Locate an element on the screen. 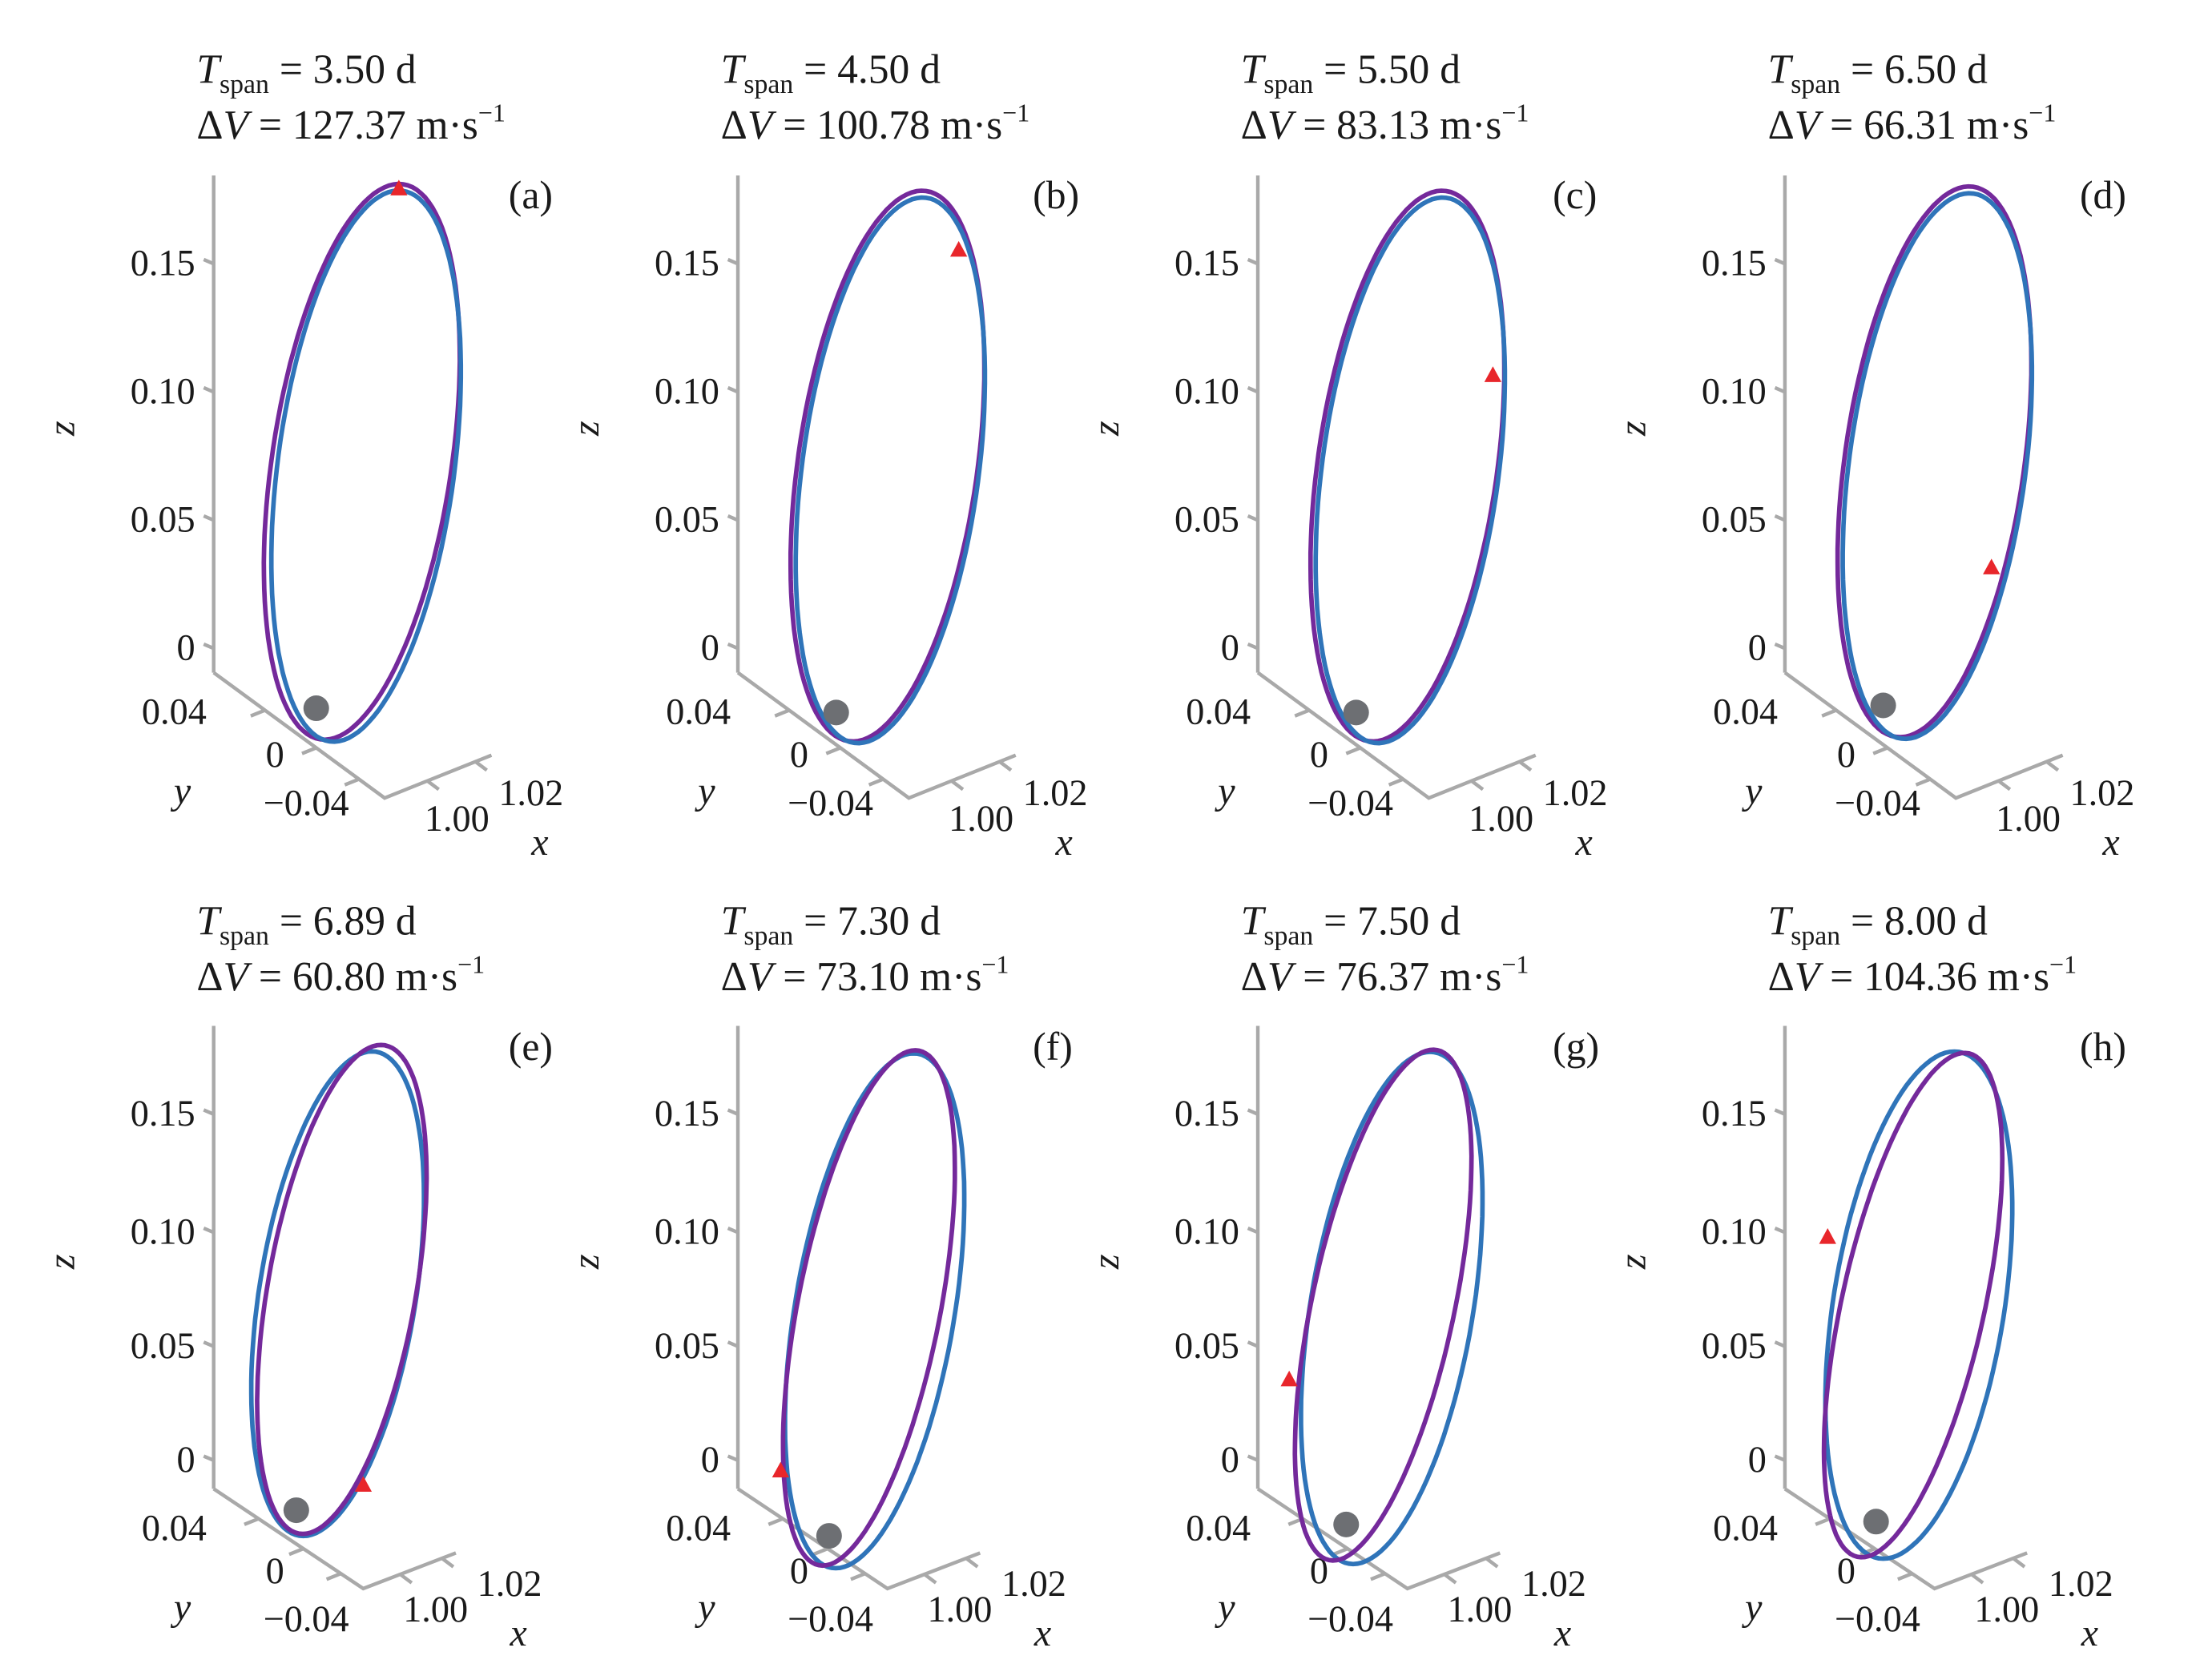 Image resolution: width=2208 pixels, height=1680 pixels. panel-title-dv: ΔV = 73.10 m·s−1 is located at coordinates (865, 975).